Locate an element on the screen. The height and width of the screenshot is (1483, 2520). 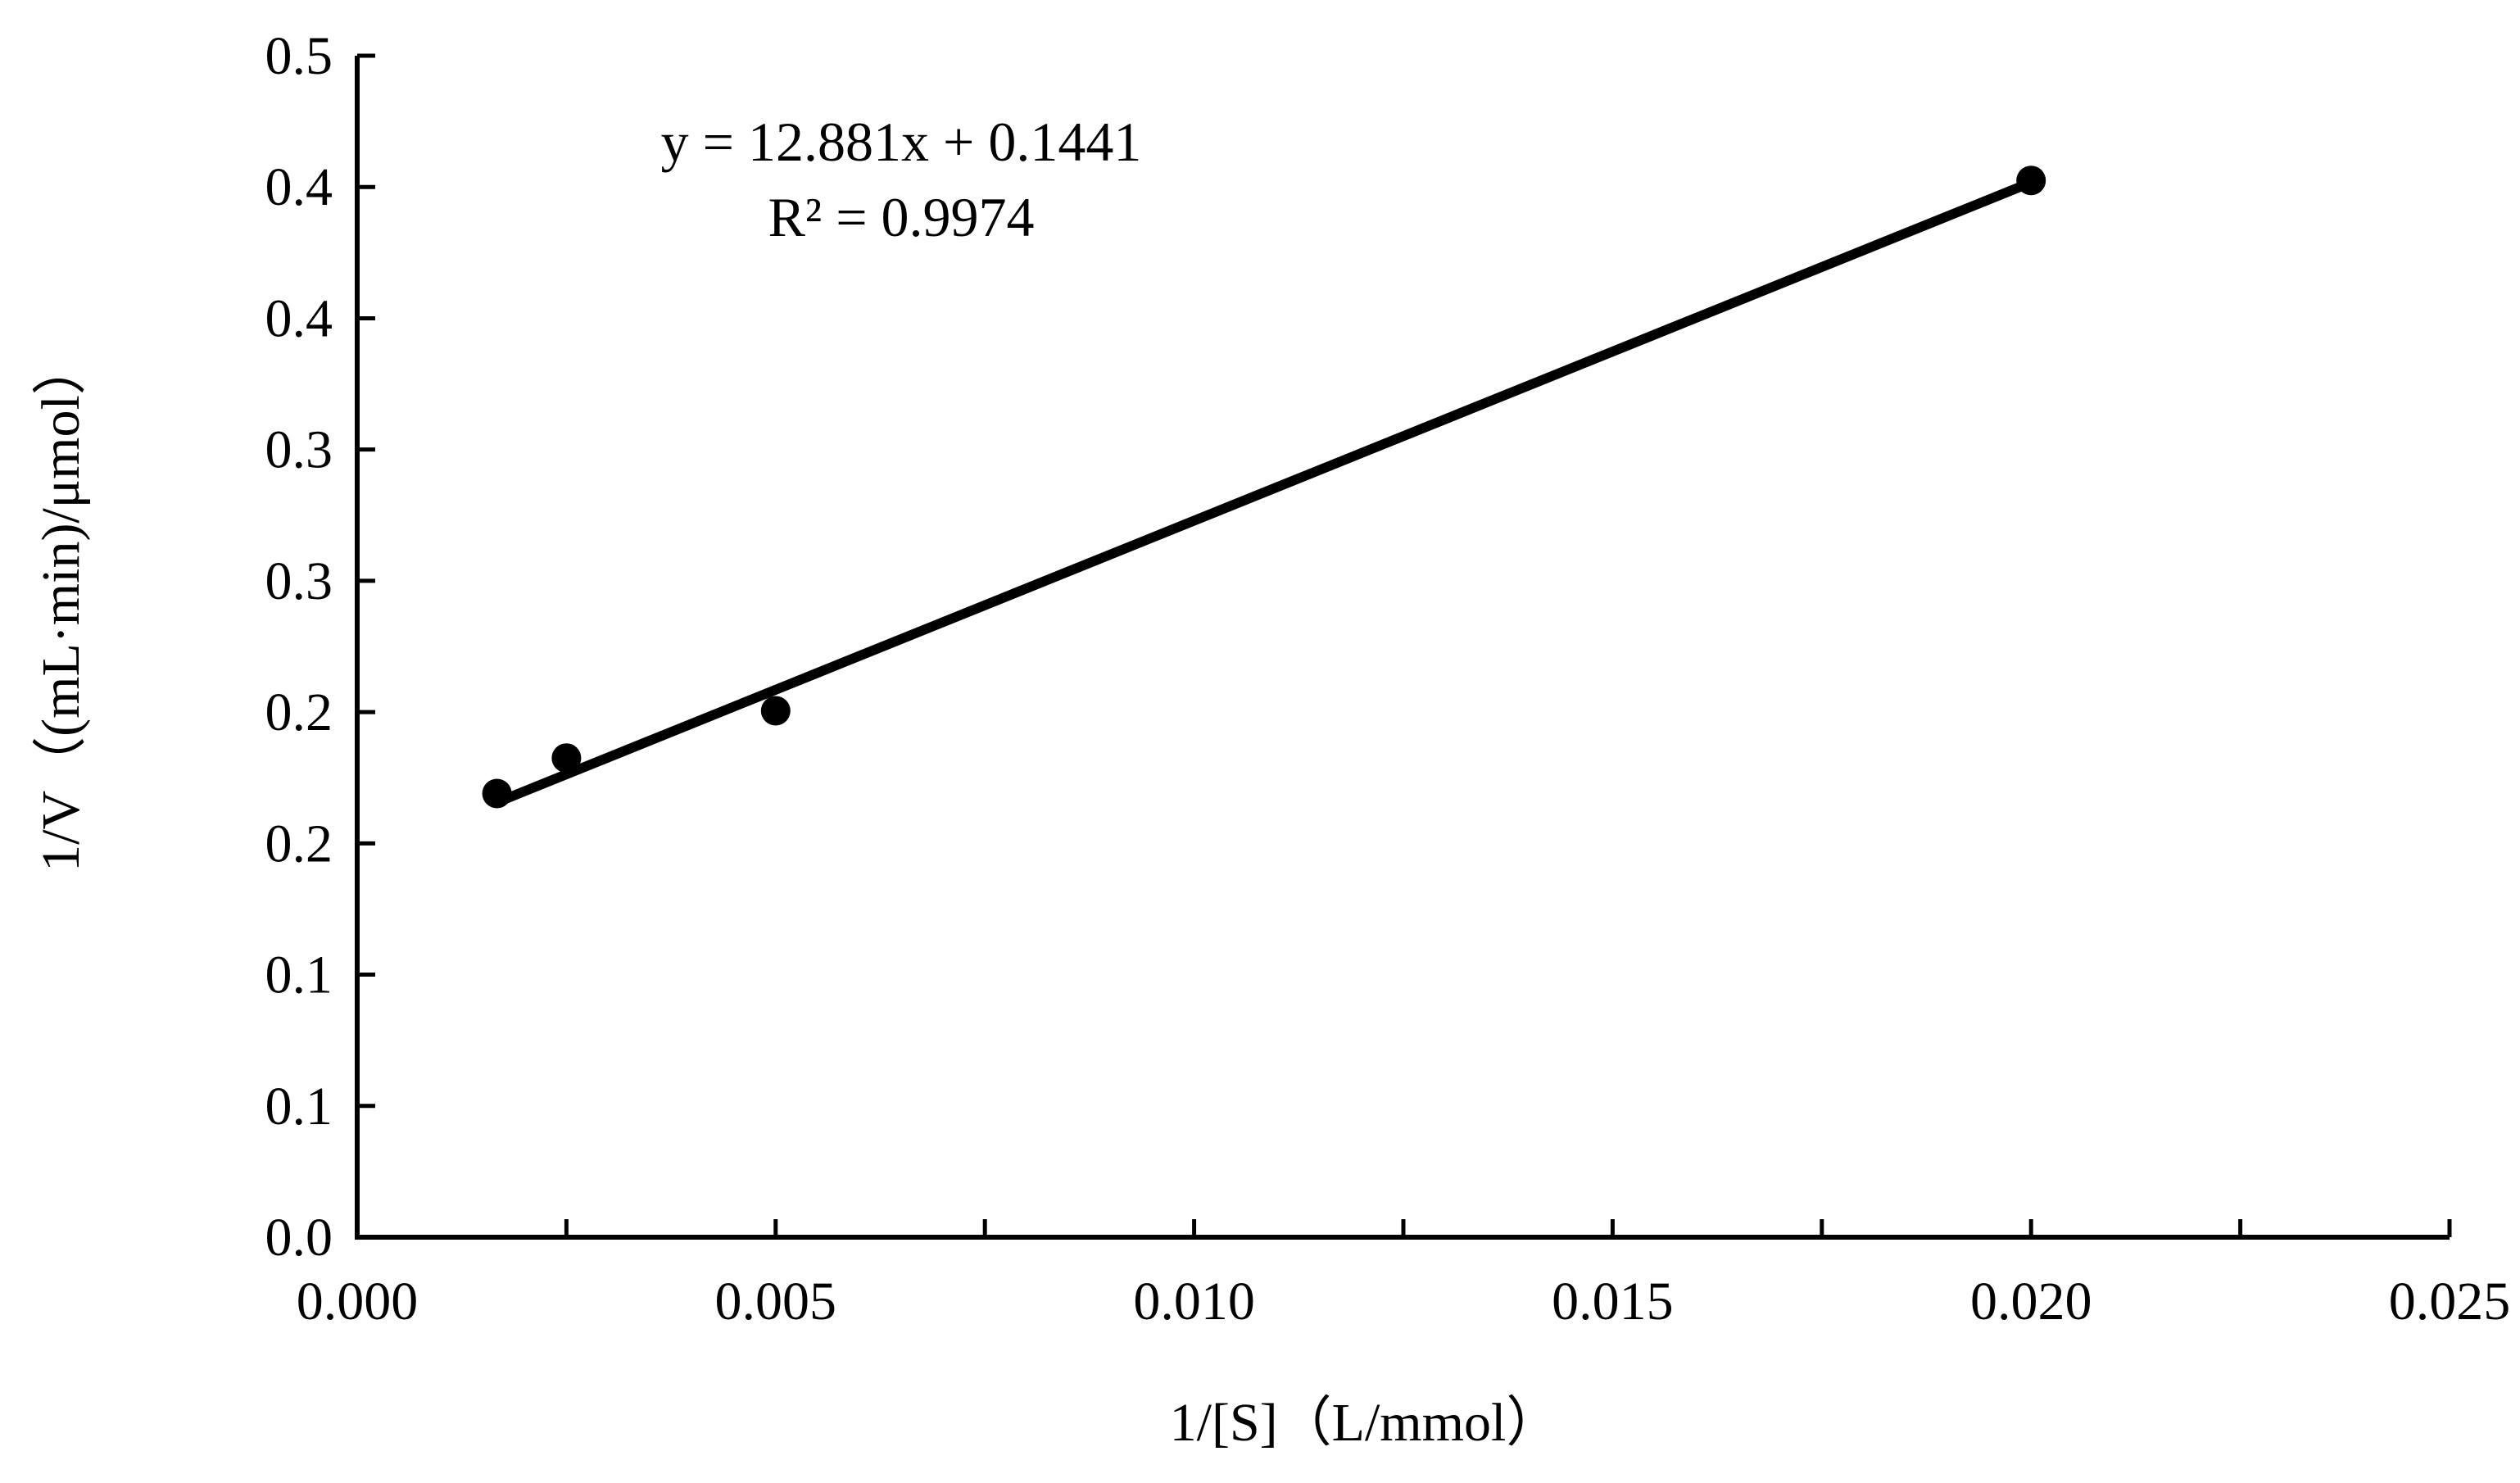
y-tick-label: 0.5 is located at coordinates (299, 56).